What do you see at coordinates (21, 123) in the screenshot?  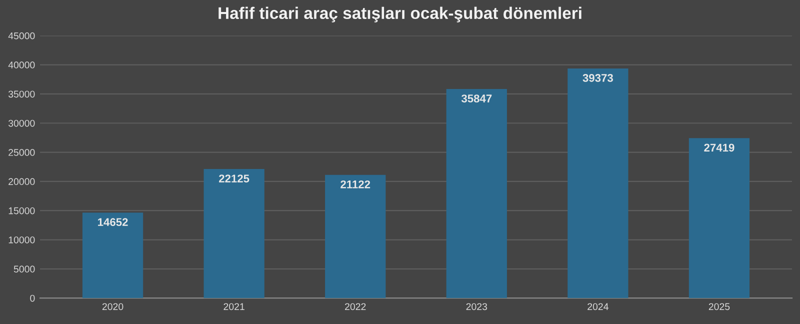 I see `y-tick-label: 30000` at bounding box center [21, 123].